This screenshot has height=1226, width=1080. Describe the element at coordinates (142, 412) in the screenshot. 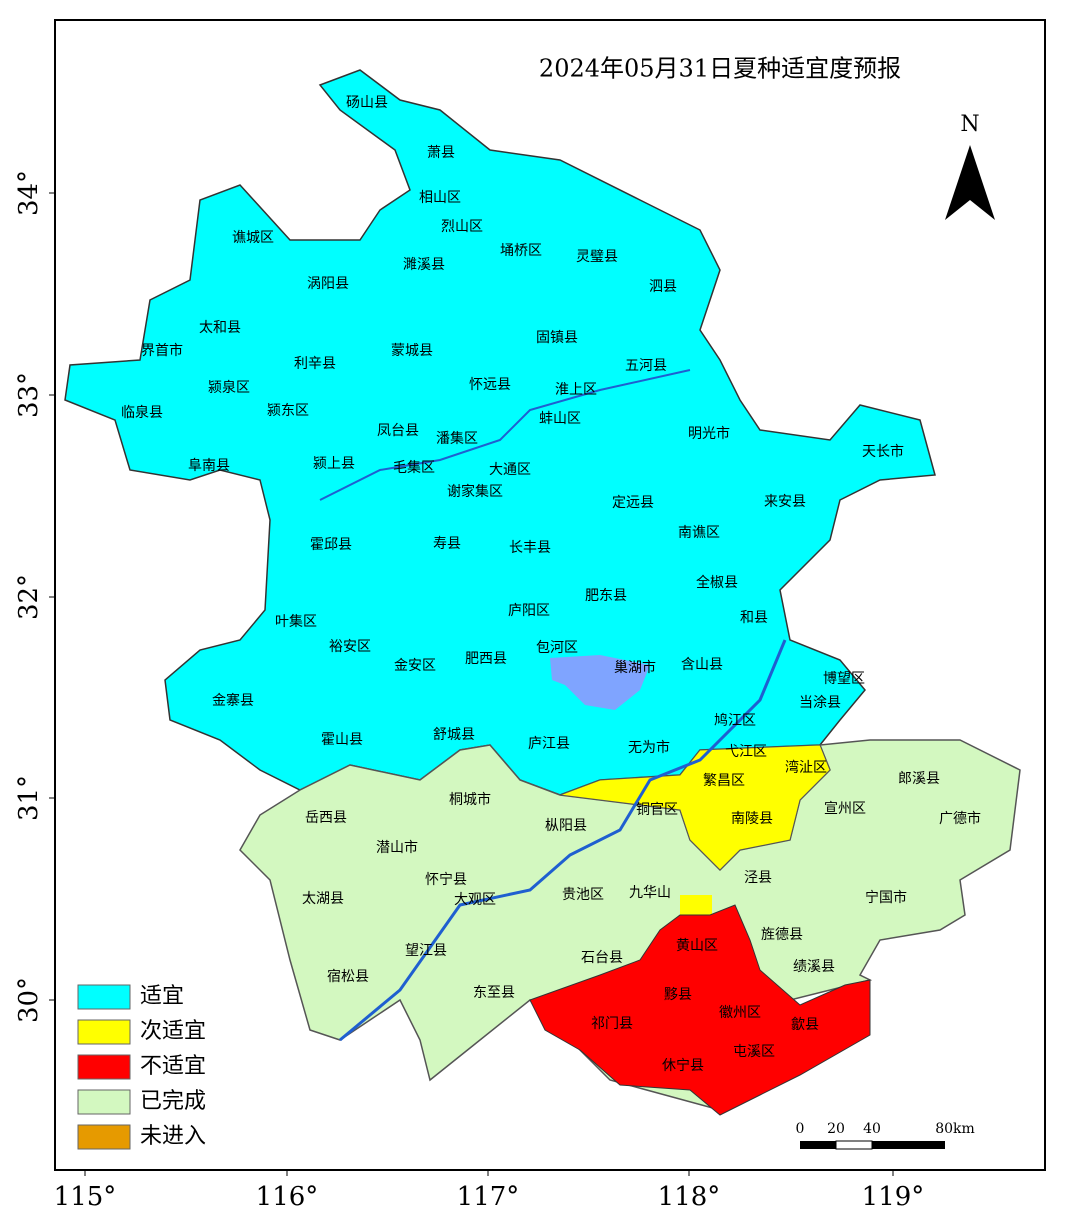

I see `county-label: 临泉县` at that location.